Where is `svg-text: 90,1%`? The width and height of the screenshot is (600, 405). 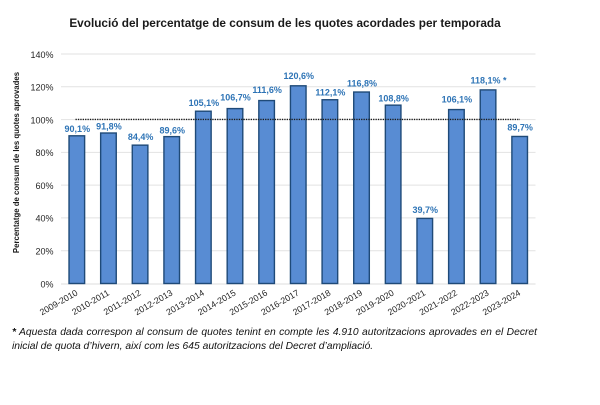 svg-text: 90,1% is located at coordinates (78, 129).